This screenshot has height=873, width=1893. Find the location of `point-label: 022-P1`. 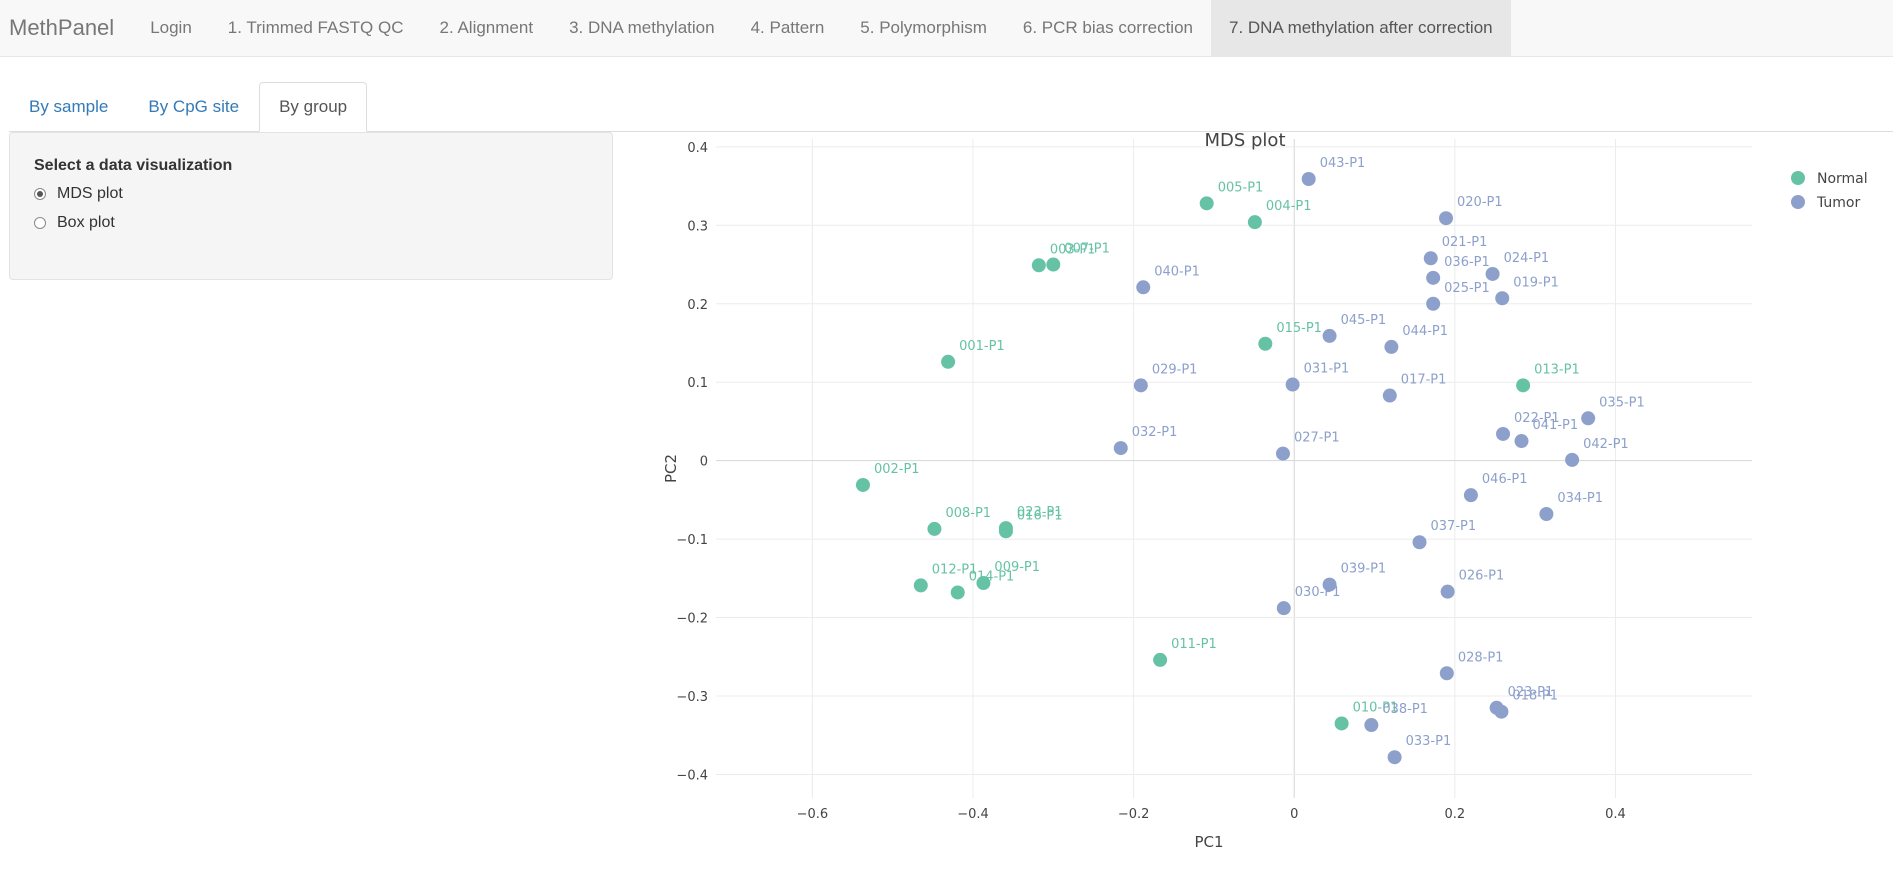

point-label: 022-P1 is located at coordinates (1537, 418).